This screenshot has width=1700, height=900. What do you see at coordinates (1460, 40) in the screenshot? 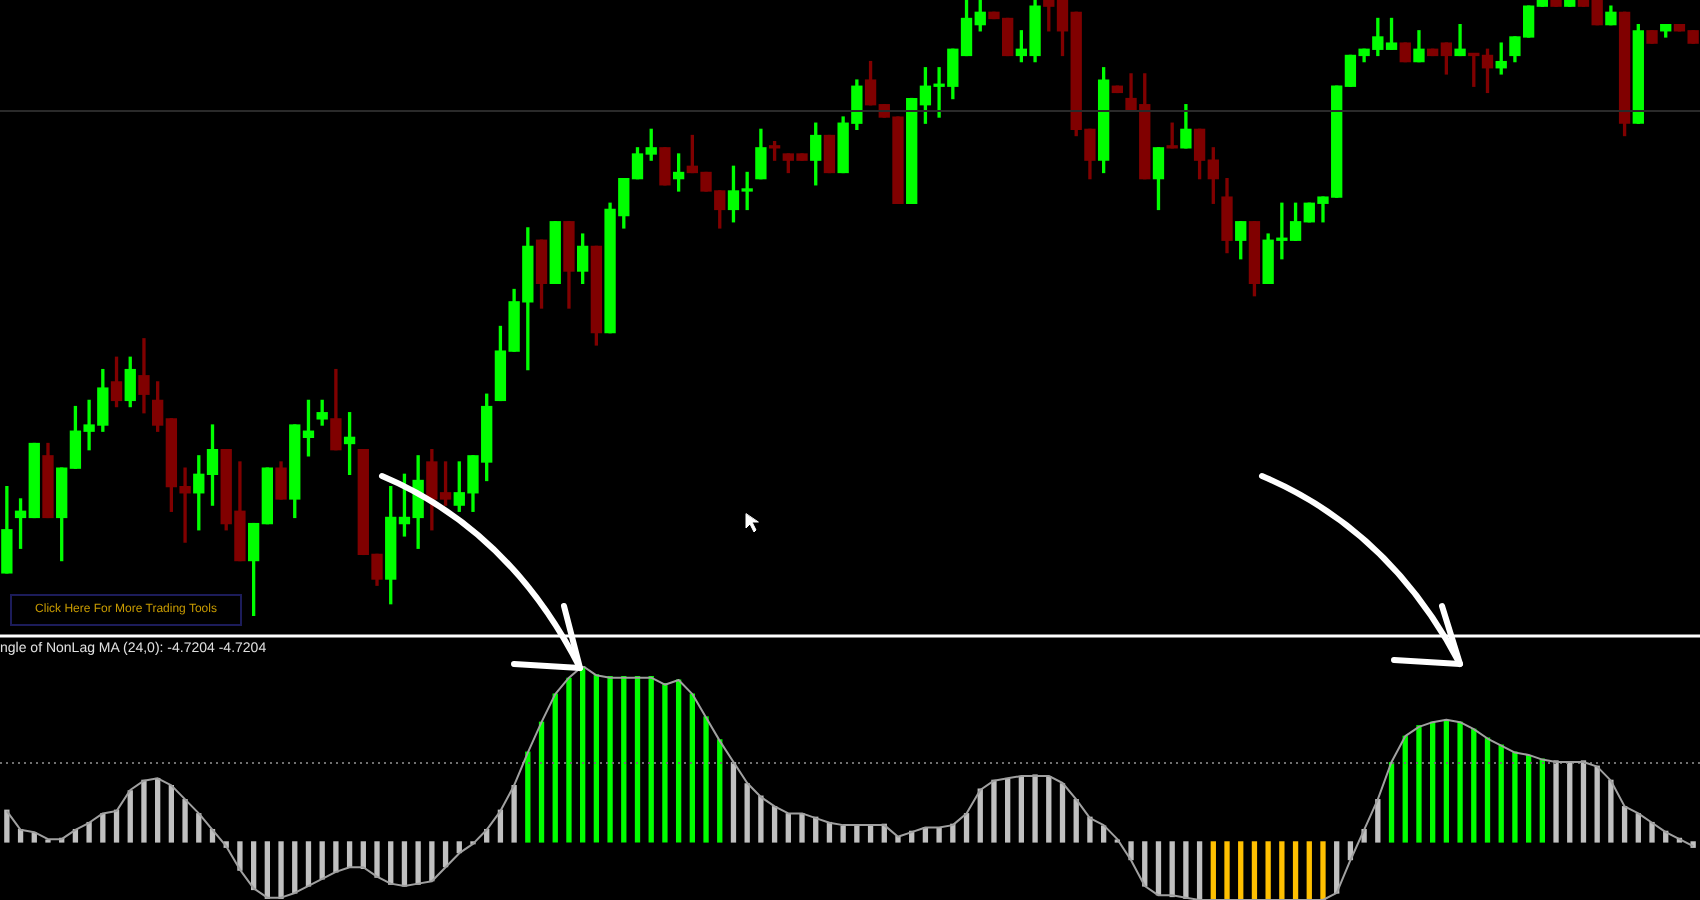
I see `candlestick` at bounding box center [1460, 40].